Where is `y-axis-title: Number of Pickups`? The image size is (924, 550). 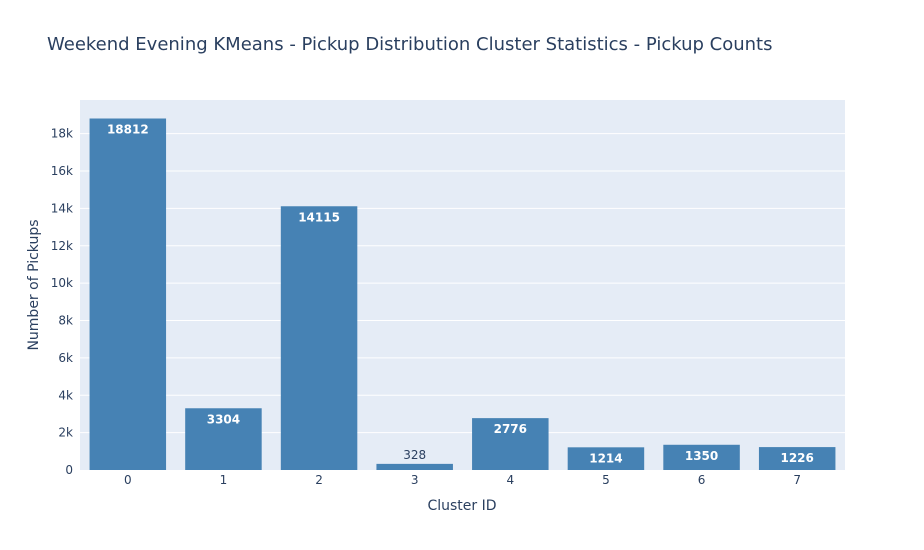 y-axis-title: Number of Pickups is located at coordinates (34, 284).